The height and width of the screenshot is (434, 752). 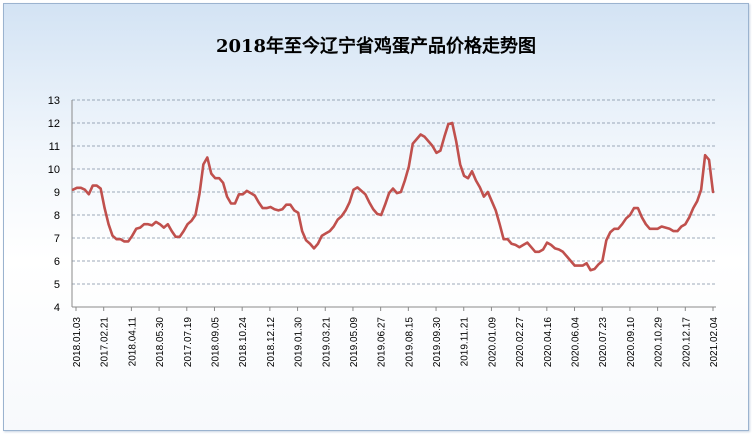 I want to click on chart-title: 2018年至今辽宁省鸡蛋产品价格走势图, so click(x=376, y=46).